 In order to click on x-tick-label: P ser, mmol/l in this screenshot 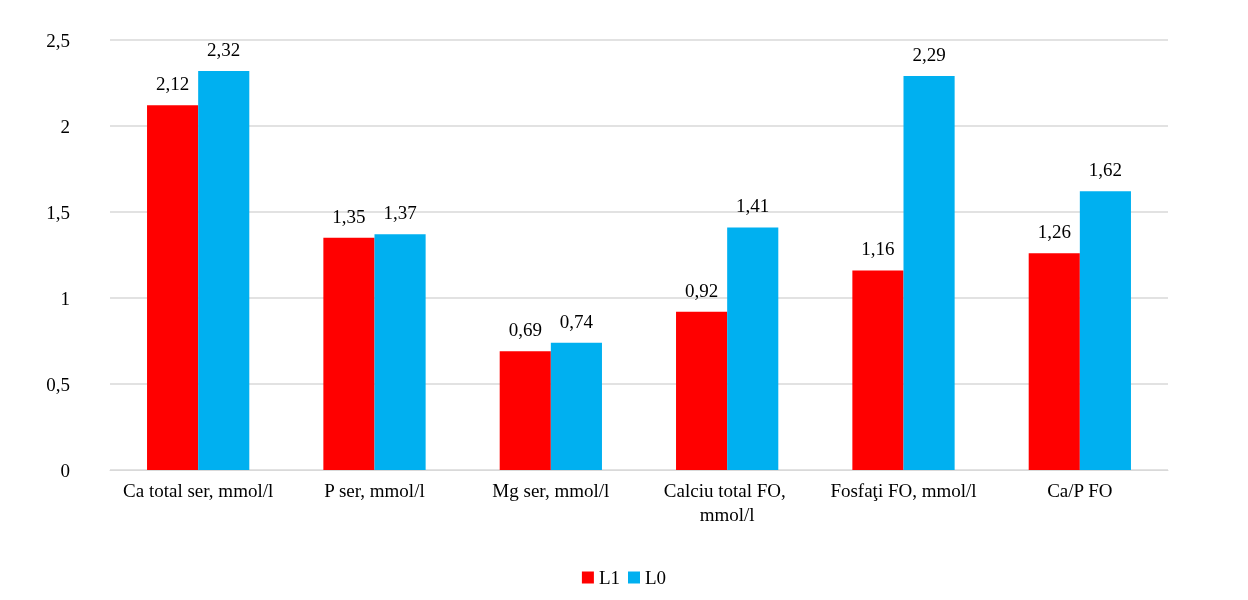, I will do `click(374, 490)`.